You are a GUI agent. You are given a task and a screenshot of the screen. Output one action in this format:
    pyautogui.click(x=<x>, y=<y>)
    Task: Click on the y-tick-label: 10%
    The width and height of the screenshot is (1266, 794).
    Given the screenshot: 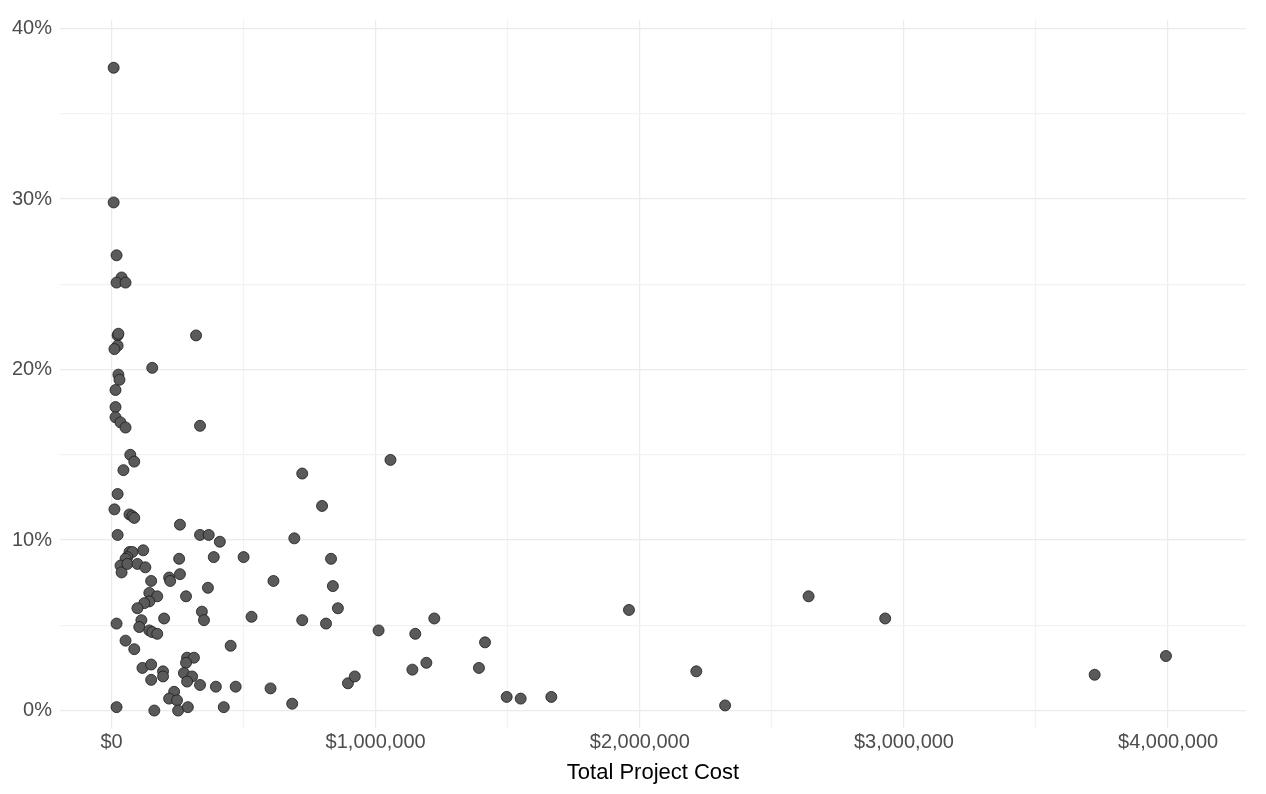 What is the action you would take?
    pyautogui.click(x=32, y=538)
    